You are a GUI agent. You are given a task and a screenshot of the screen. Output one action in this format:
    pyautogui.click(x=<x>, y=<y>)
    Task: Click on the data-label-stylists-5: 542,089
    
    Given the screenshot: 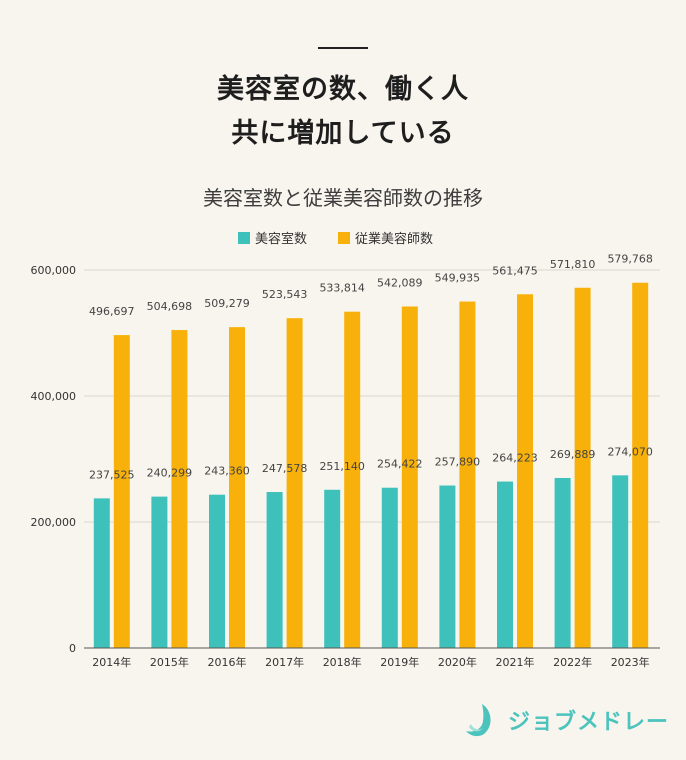 What is the action you would take?
    pyautogui.click(x=400, y=282)
    